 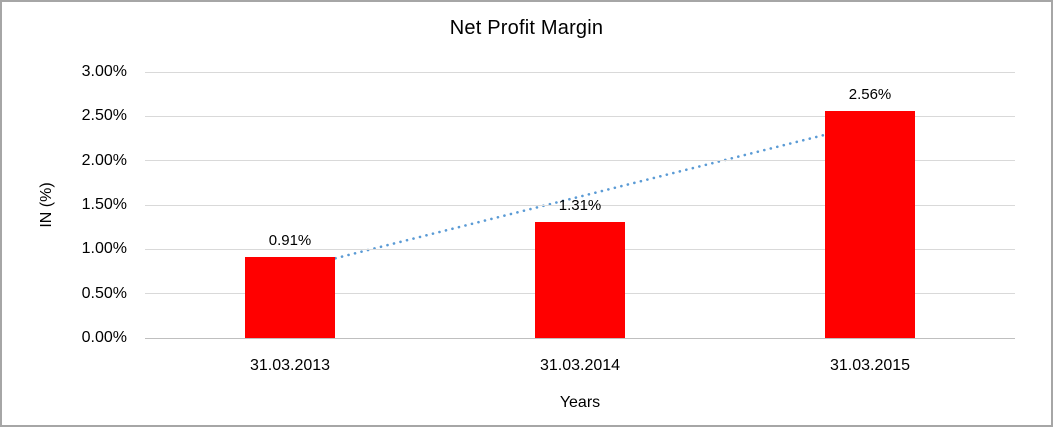 I want to click on y-tick-label: 1.50%, so click(x=104, y=204).